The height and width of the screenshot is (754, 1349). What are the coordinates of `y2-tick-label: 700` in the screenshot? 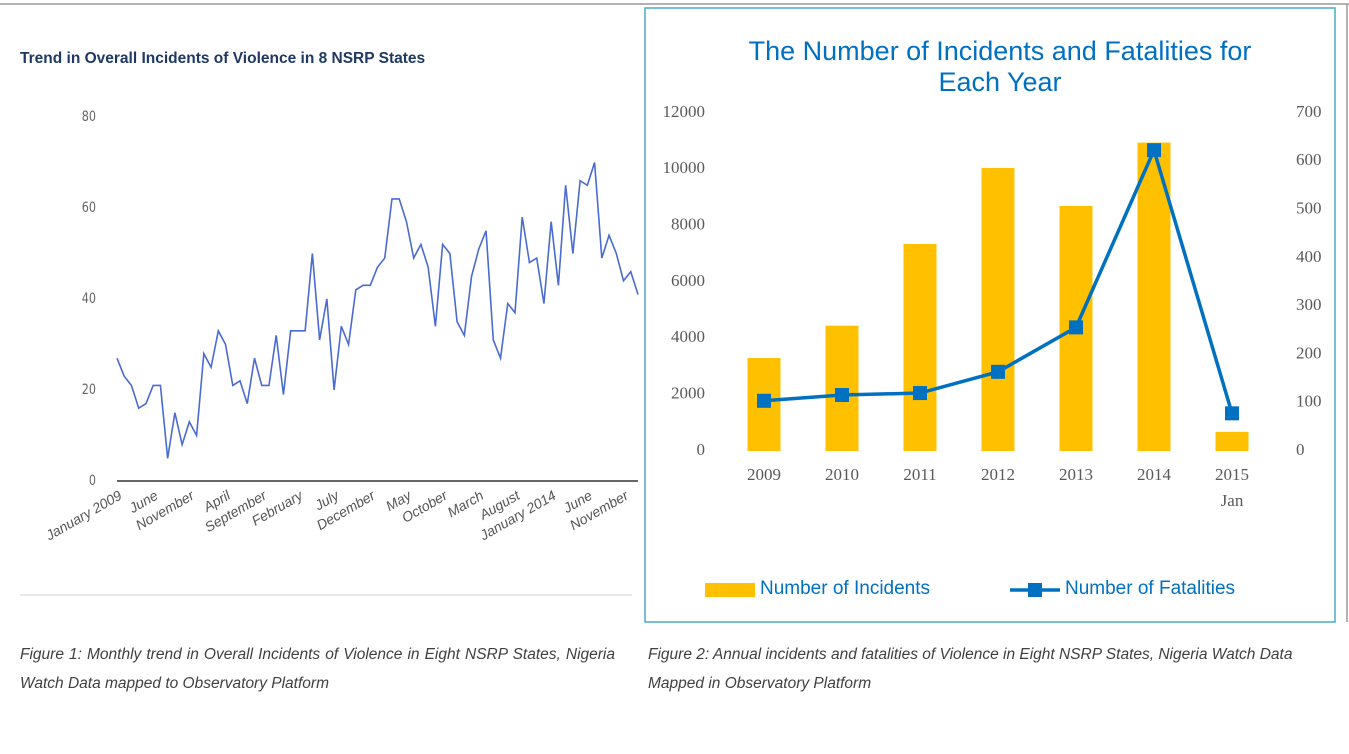 It's located at (1309, 111).